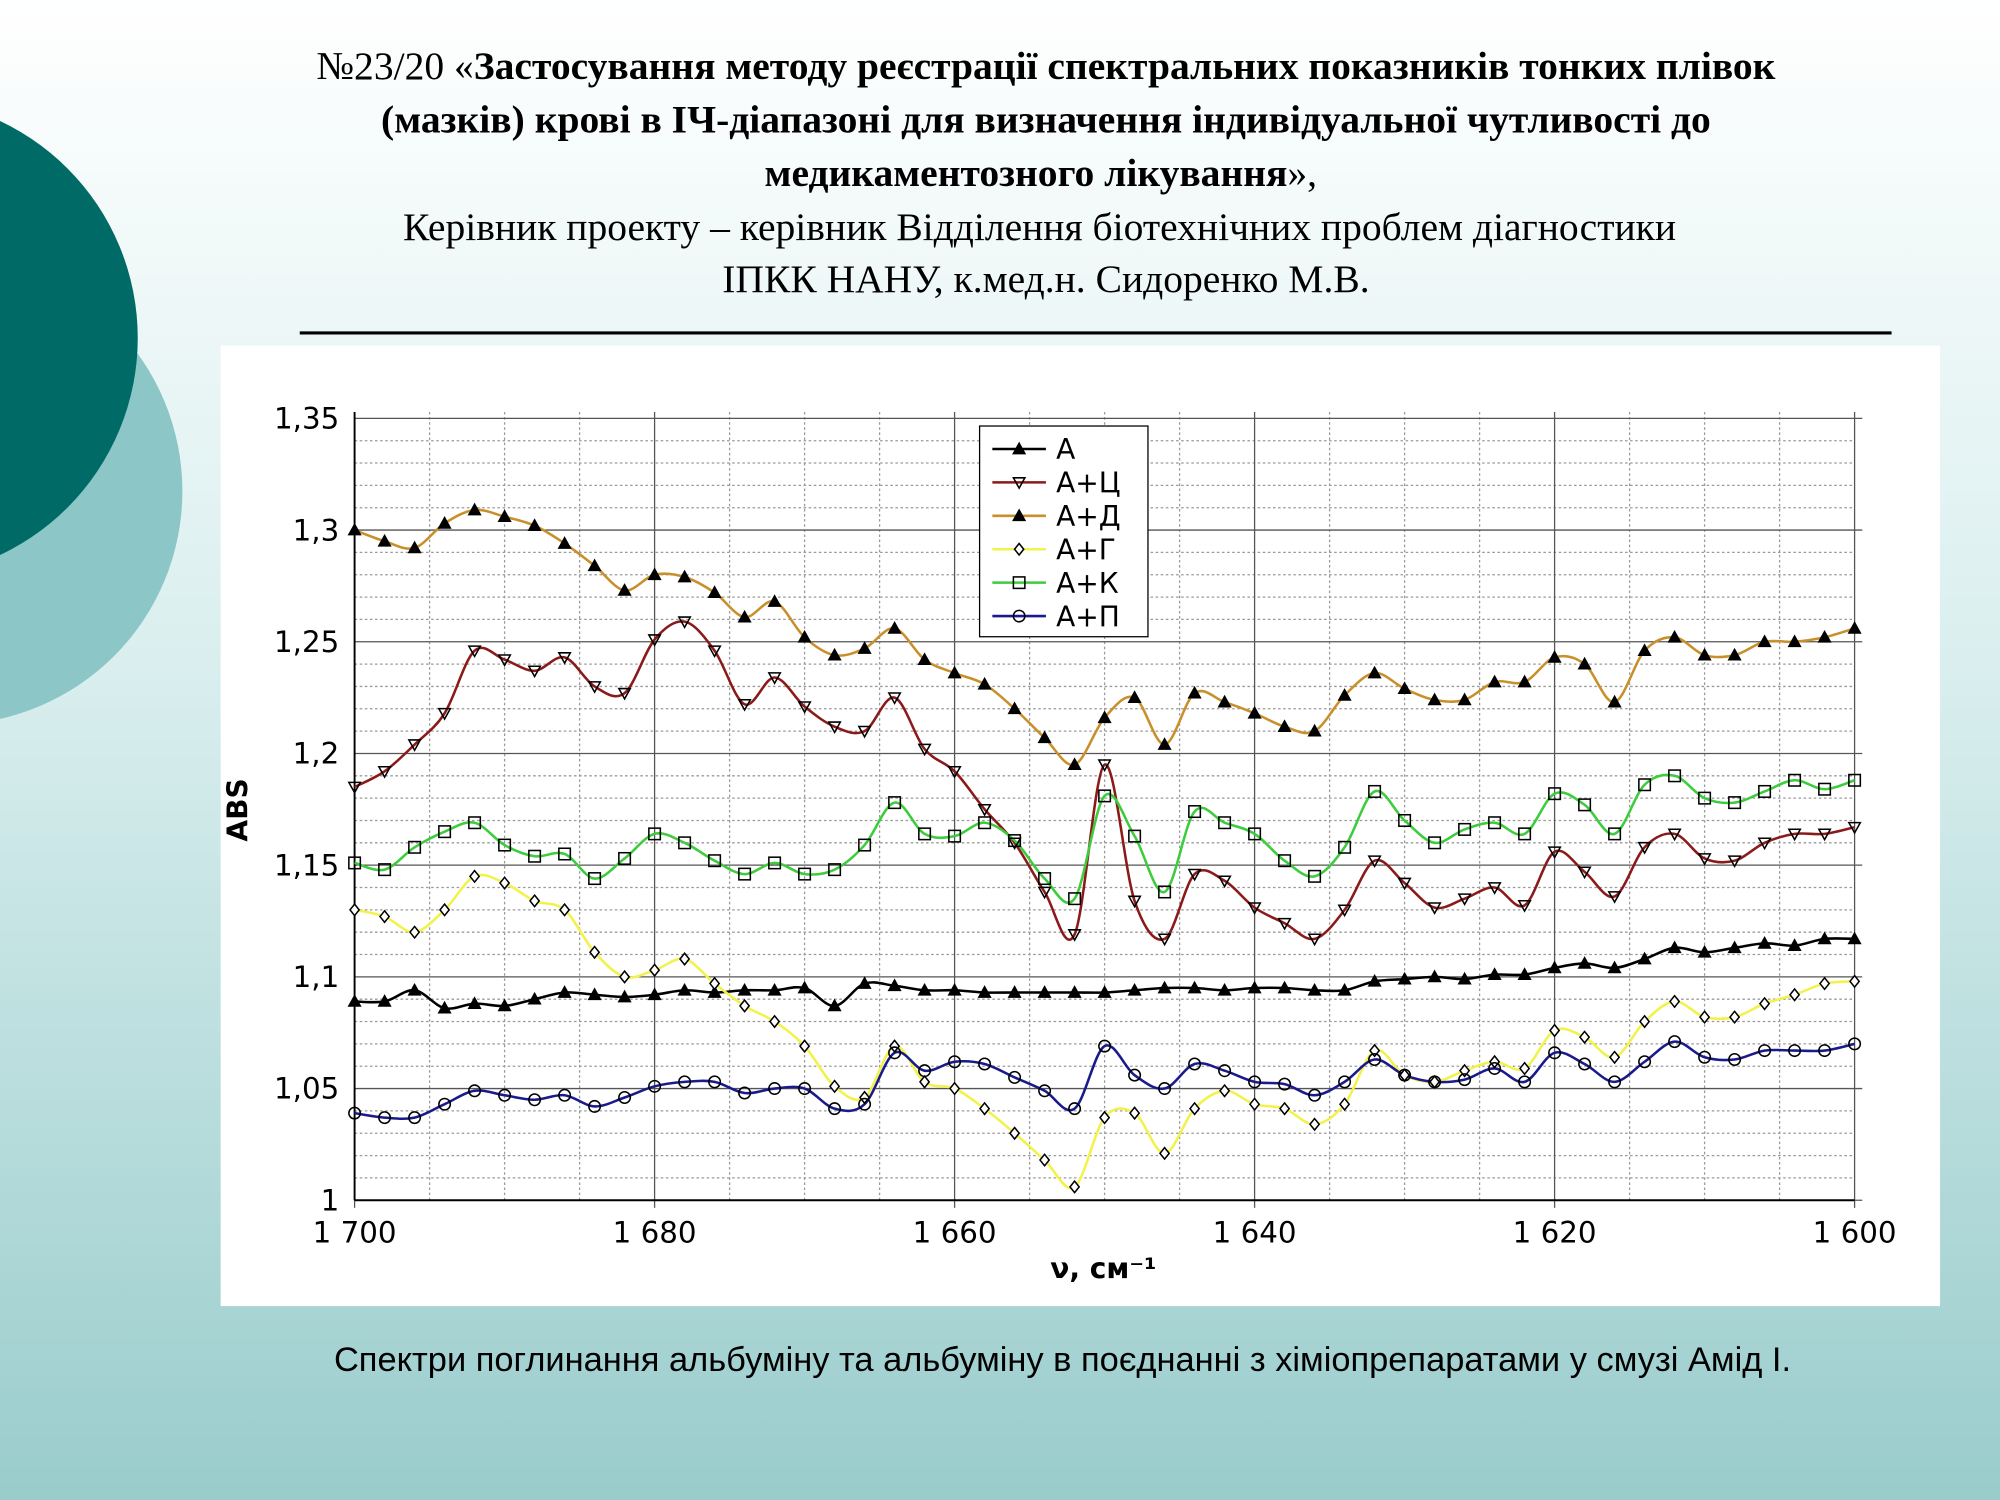 This screenshot has width=2000, height=1500. Describe the element at coordinates (1088, 516) in the screenshot. I see `legend-label: А+Д` at that location.